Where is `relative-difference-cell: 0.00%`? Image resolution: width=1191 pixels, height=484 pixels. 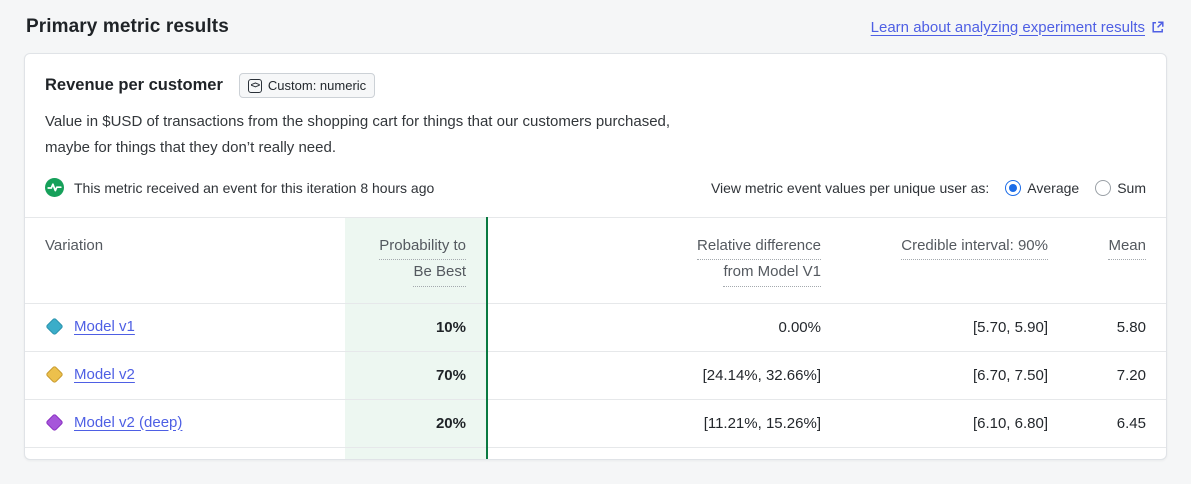 relative-difference-cell: 0.00% is located at coordinates (655, 327).